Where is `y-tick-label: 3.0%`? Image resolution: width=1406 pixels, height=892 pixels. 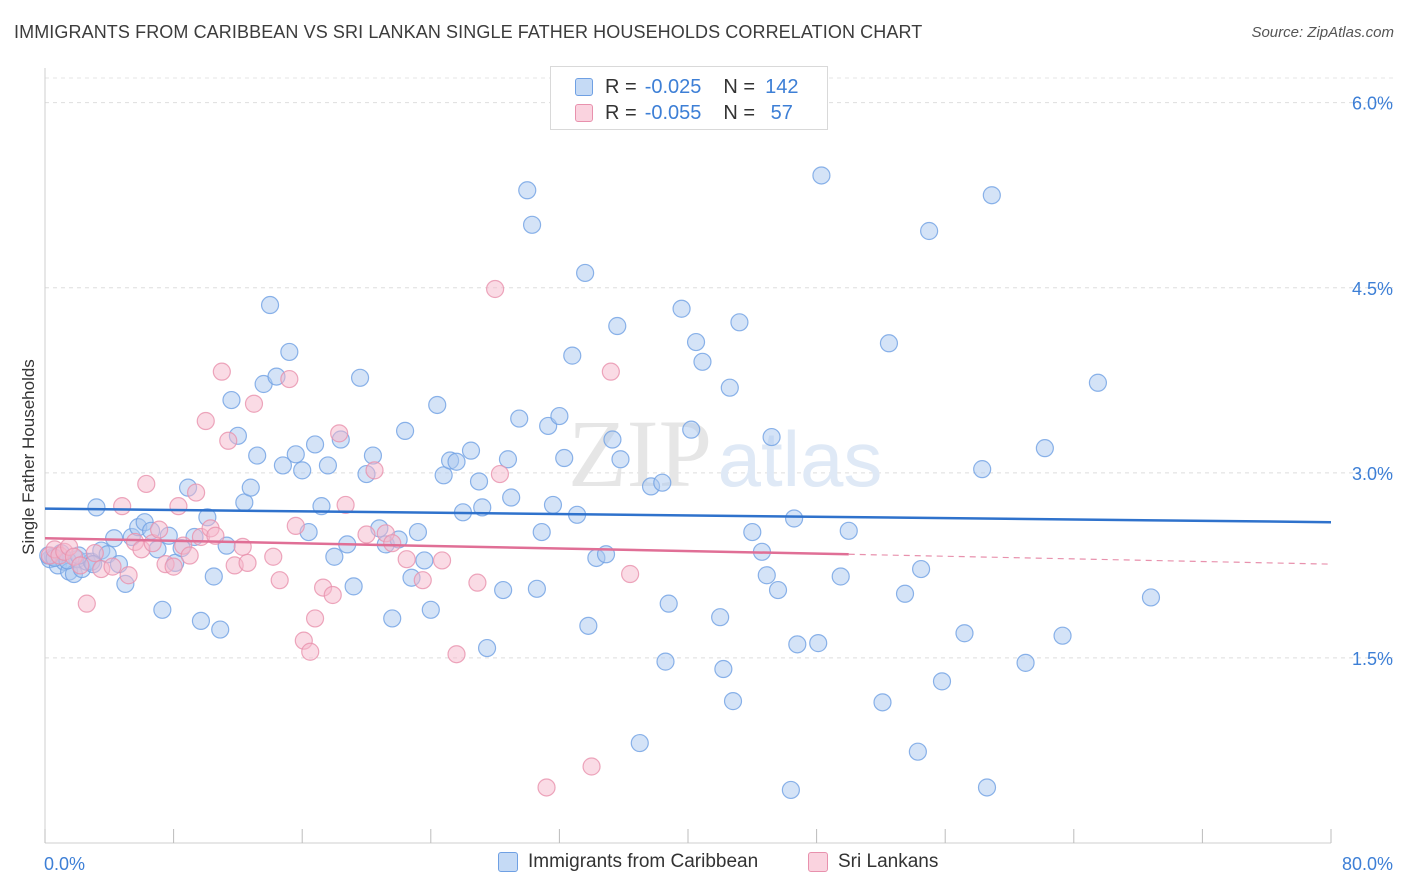 y-tick-label: 3.0% is located at coordinates (1372, 474).